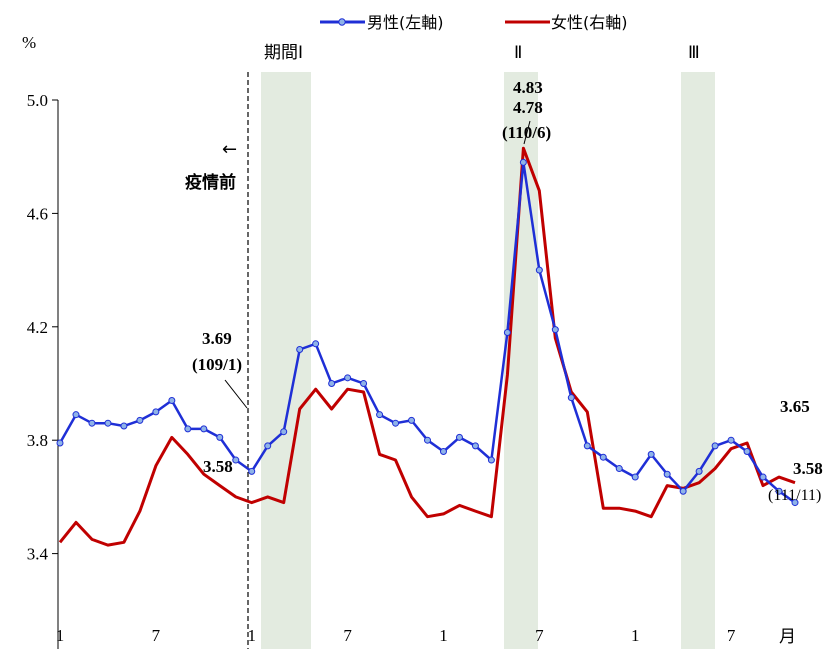 The height and width of the screenshot is (649, 836). Describe the element at coordinates (37, 100) in the screenshot. I see `y-tick-label: 5.0` at that location.